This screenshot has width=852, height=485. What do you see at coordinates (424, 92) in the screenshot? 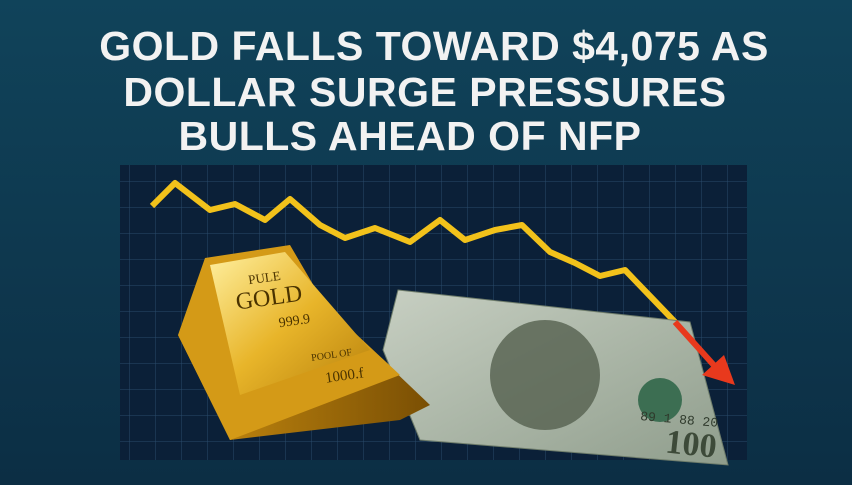
I see `headline-line: DOLLAR SURGE PRESSURES` at bounding box center [424, 92].